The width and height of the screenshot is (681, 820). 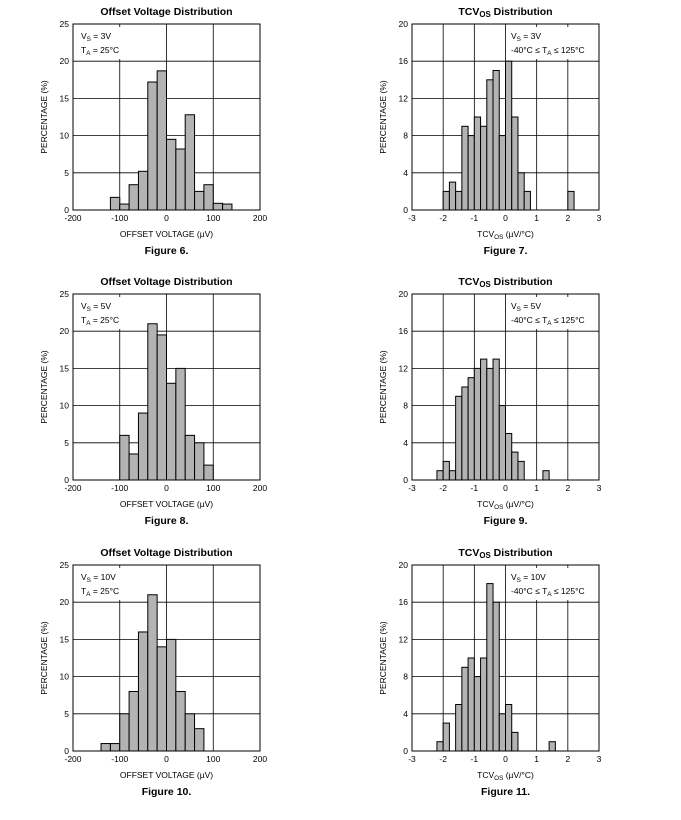 What do you see at coordinates (443, 488) in the screenshot?
I see `x-tick-label: -2` at bounding box center [443, 488].